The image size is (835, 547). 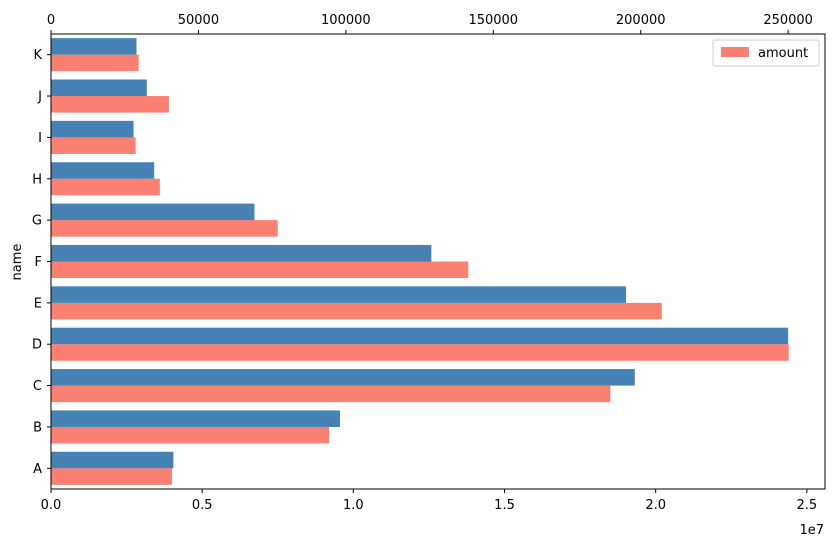 I want to click on x-tick-label-bottom: 0.5, so click(x=202, y=505).